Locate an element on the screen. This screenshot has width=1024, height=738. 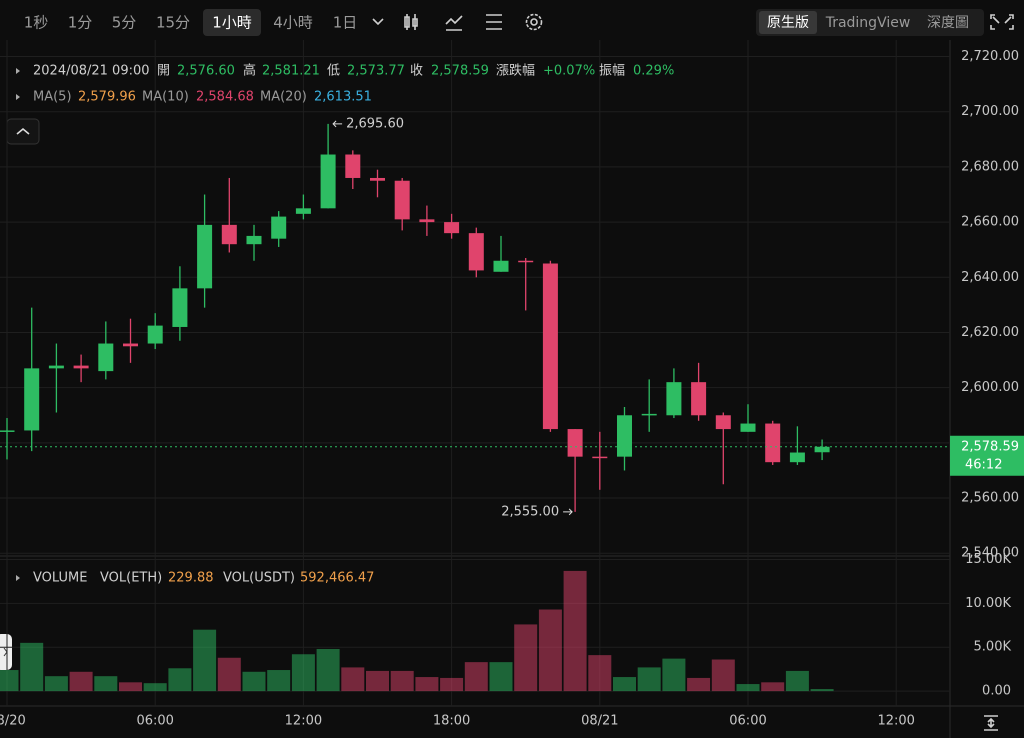
view-button: 原生版 is located at coordinates (788, 23).